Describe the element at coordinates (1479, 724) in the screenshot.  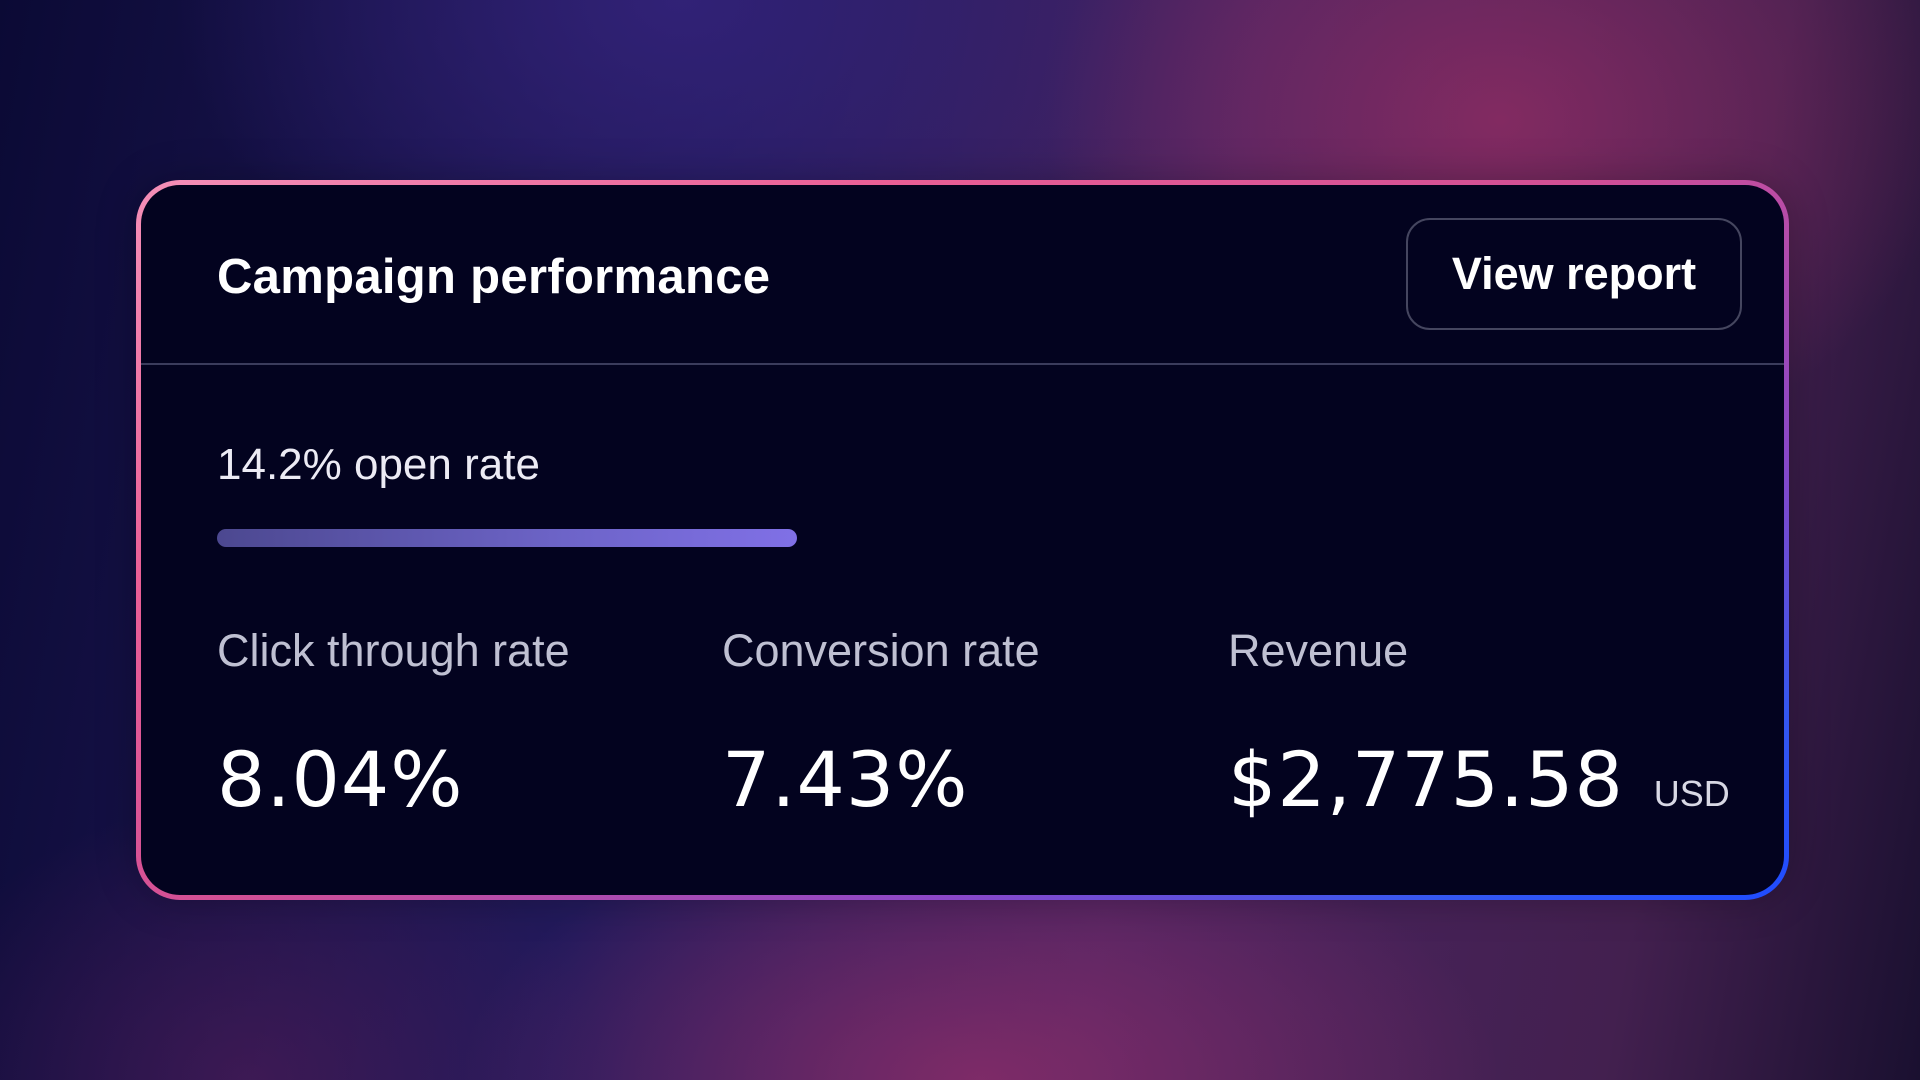
I see `metric-revenue: Revenue $2,775.58 USD` at that location.